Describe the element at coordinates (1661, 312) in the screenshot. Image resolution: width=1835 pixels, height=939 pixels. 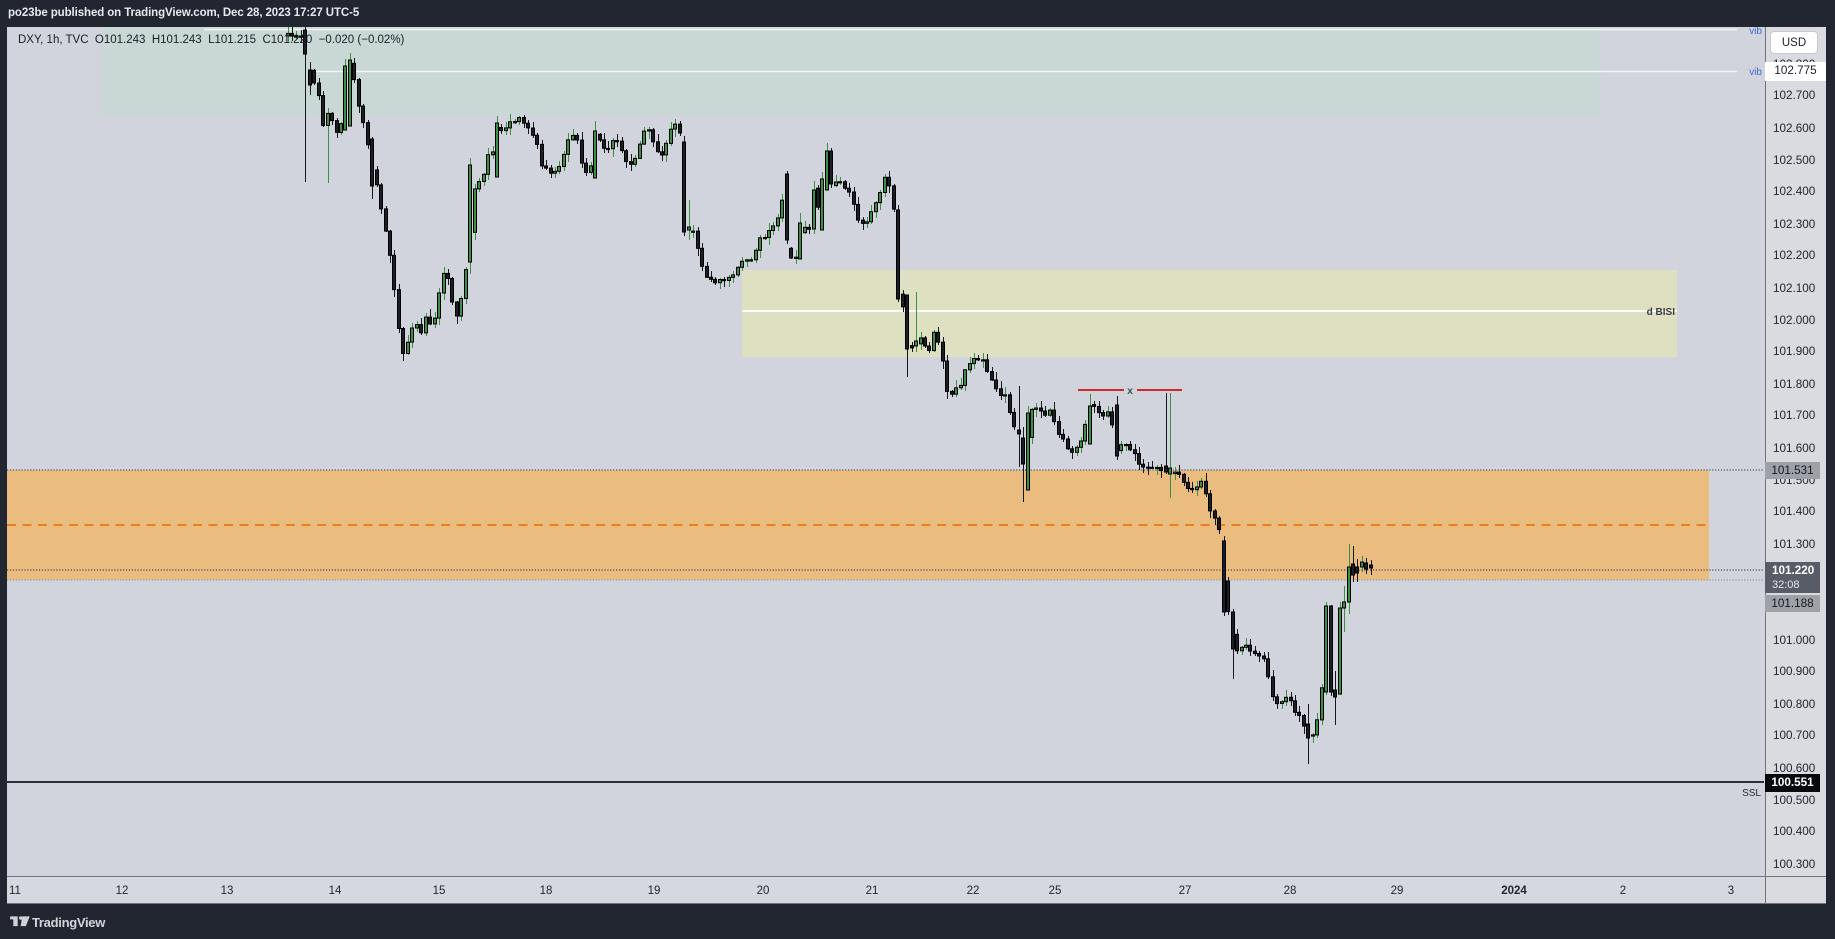
I see `svg-text: d BISI` at that location.